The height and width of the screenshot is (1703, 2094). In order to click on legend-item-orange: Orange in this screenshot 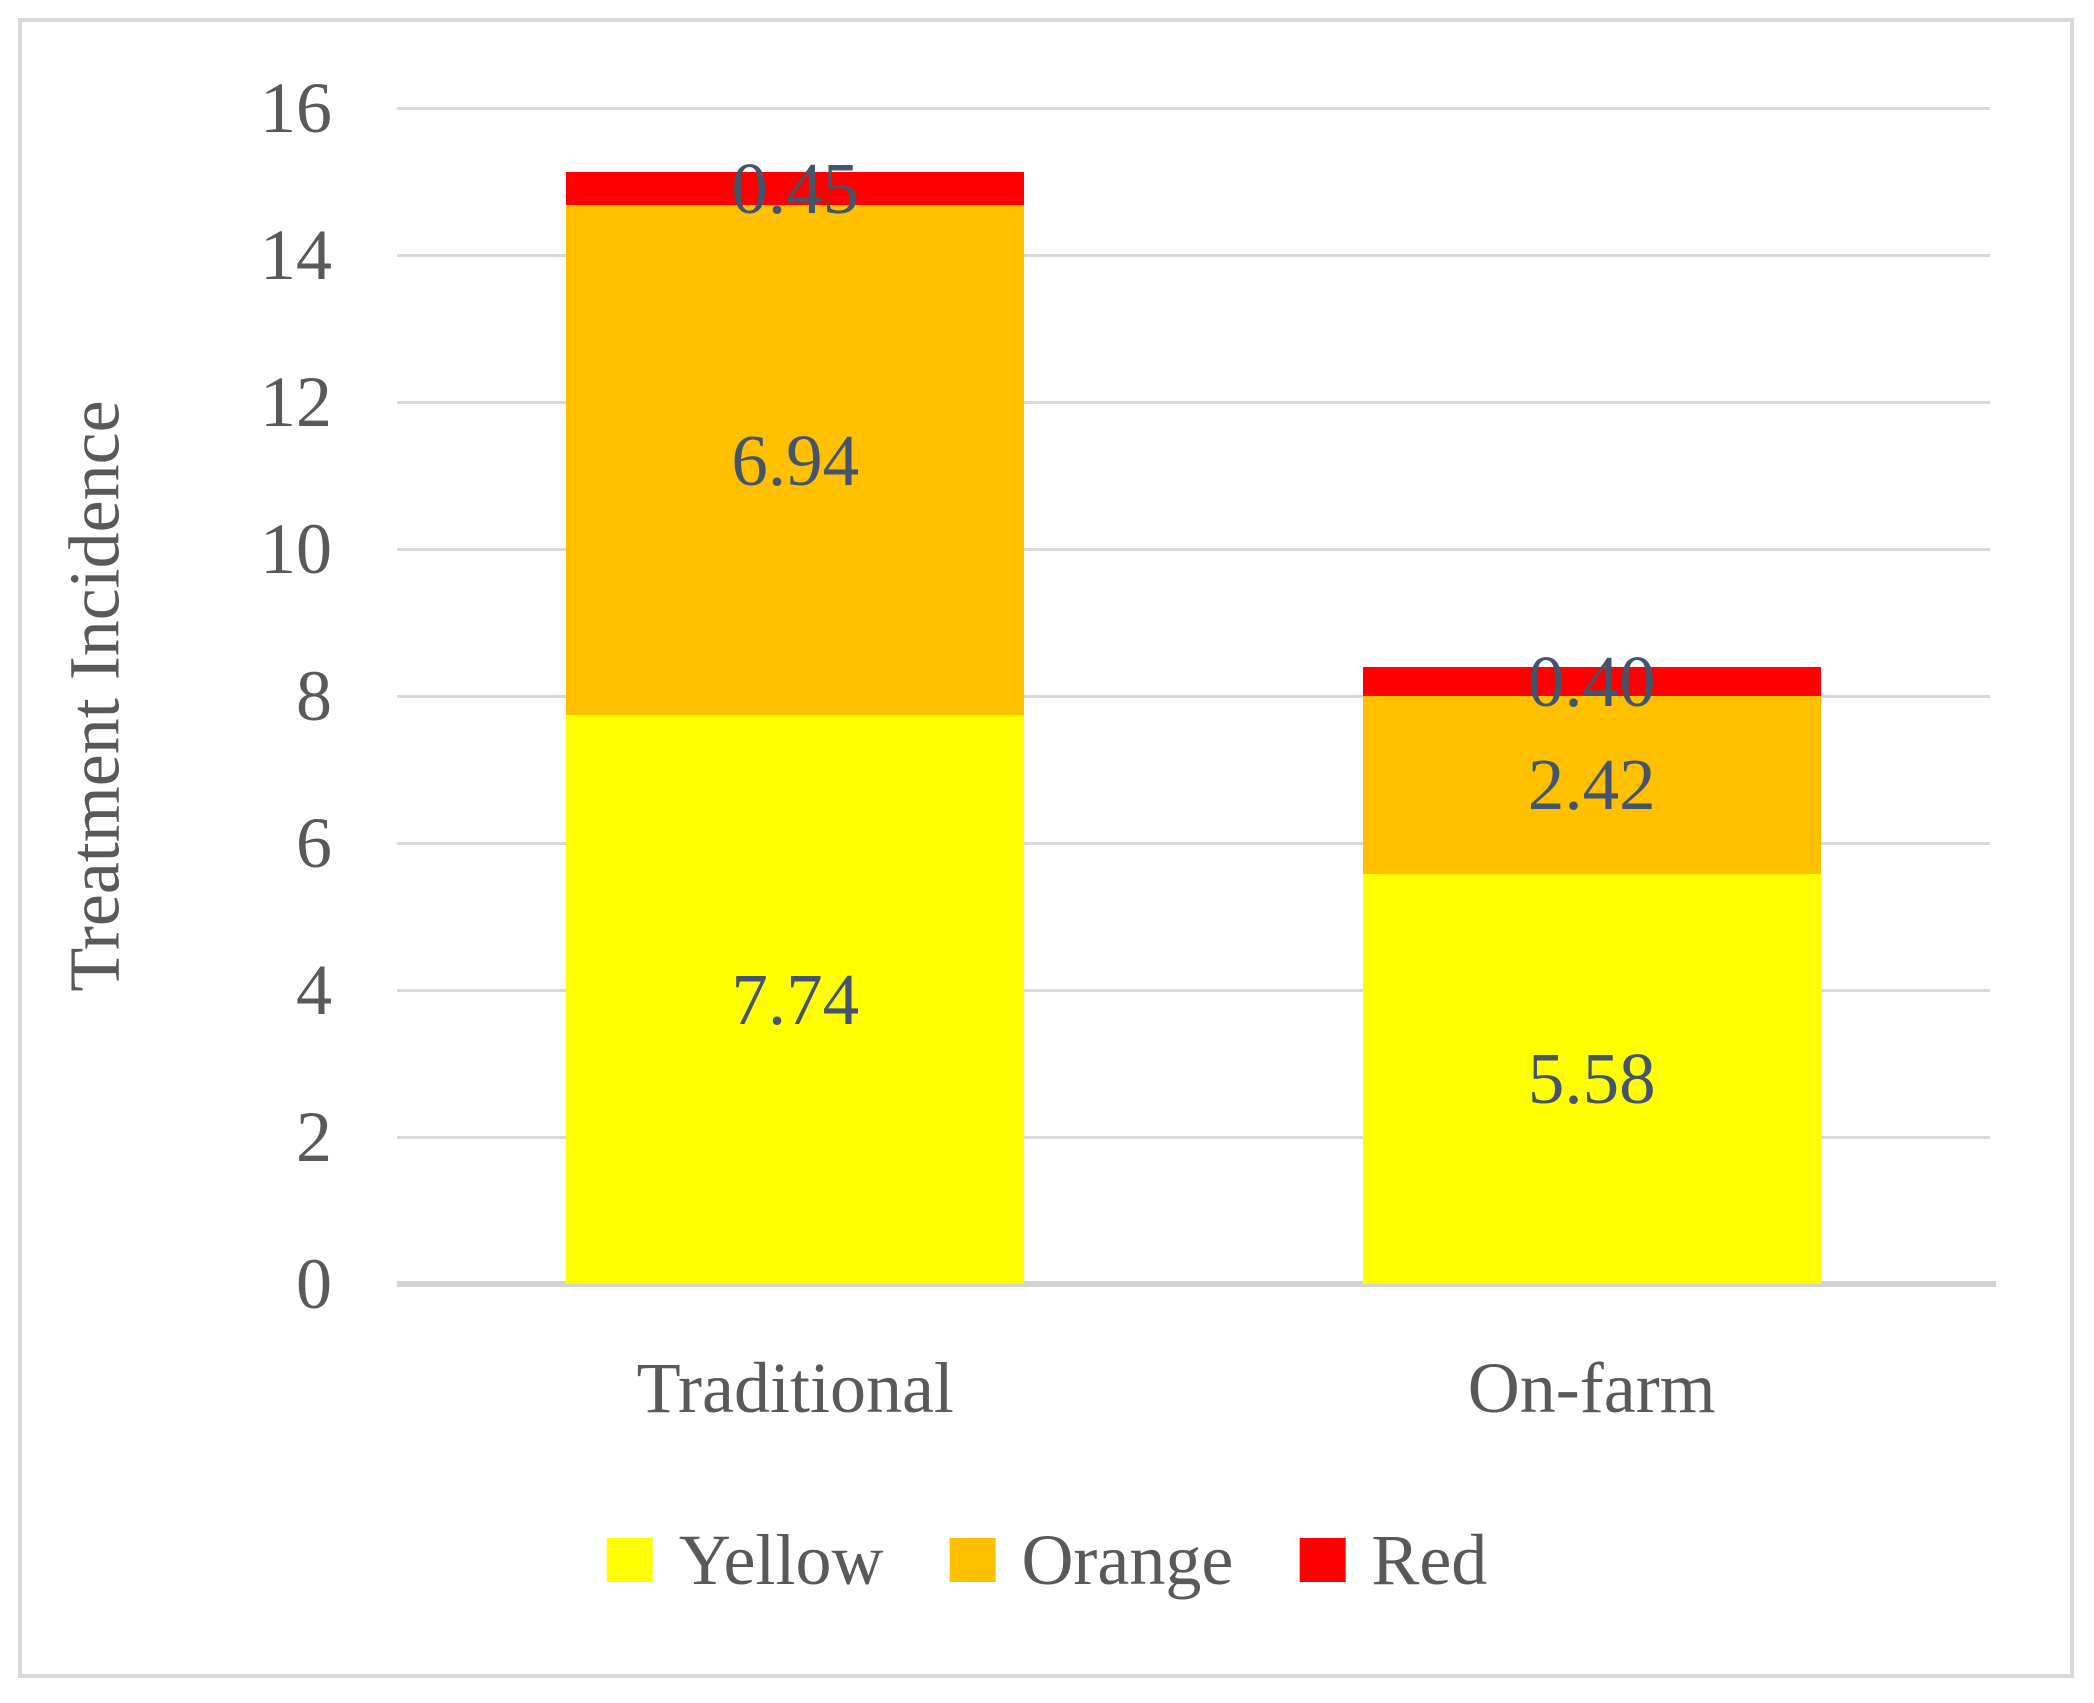, I will do `click(1091, 1560)`.